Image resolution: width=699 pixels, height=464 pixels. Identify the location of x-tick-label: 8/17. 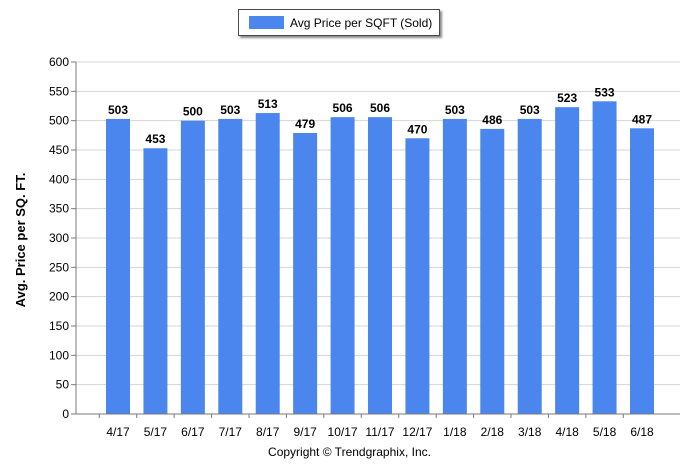
(268, 432).